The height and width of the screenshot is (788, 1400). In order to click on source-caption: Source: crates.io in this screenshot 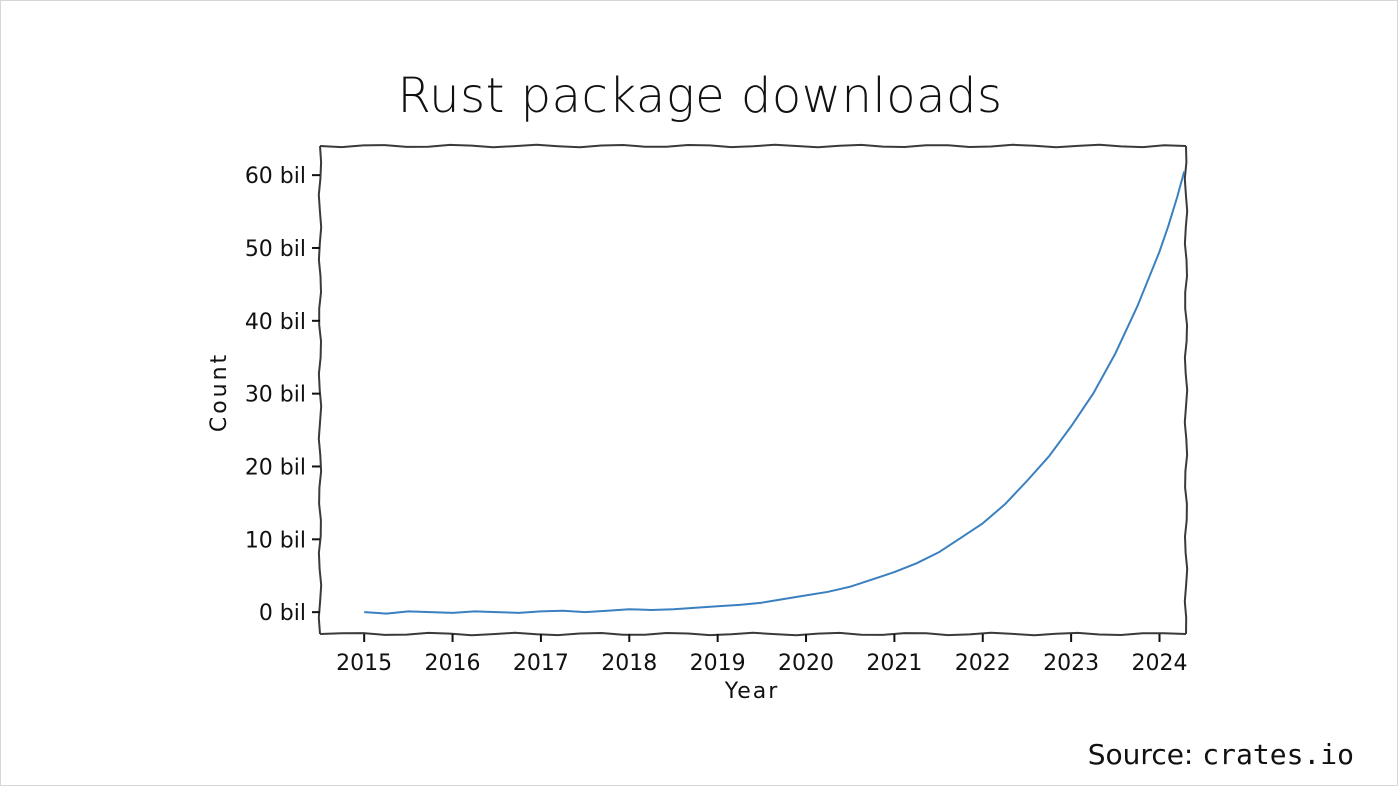, I will do `click(1221, 754)`.